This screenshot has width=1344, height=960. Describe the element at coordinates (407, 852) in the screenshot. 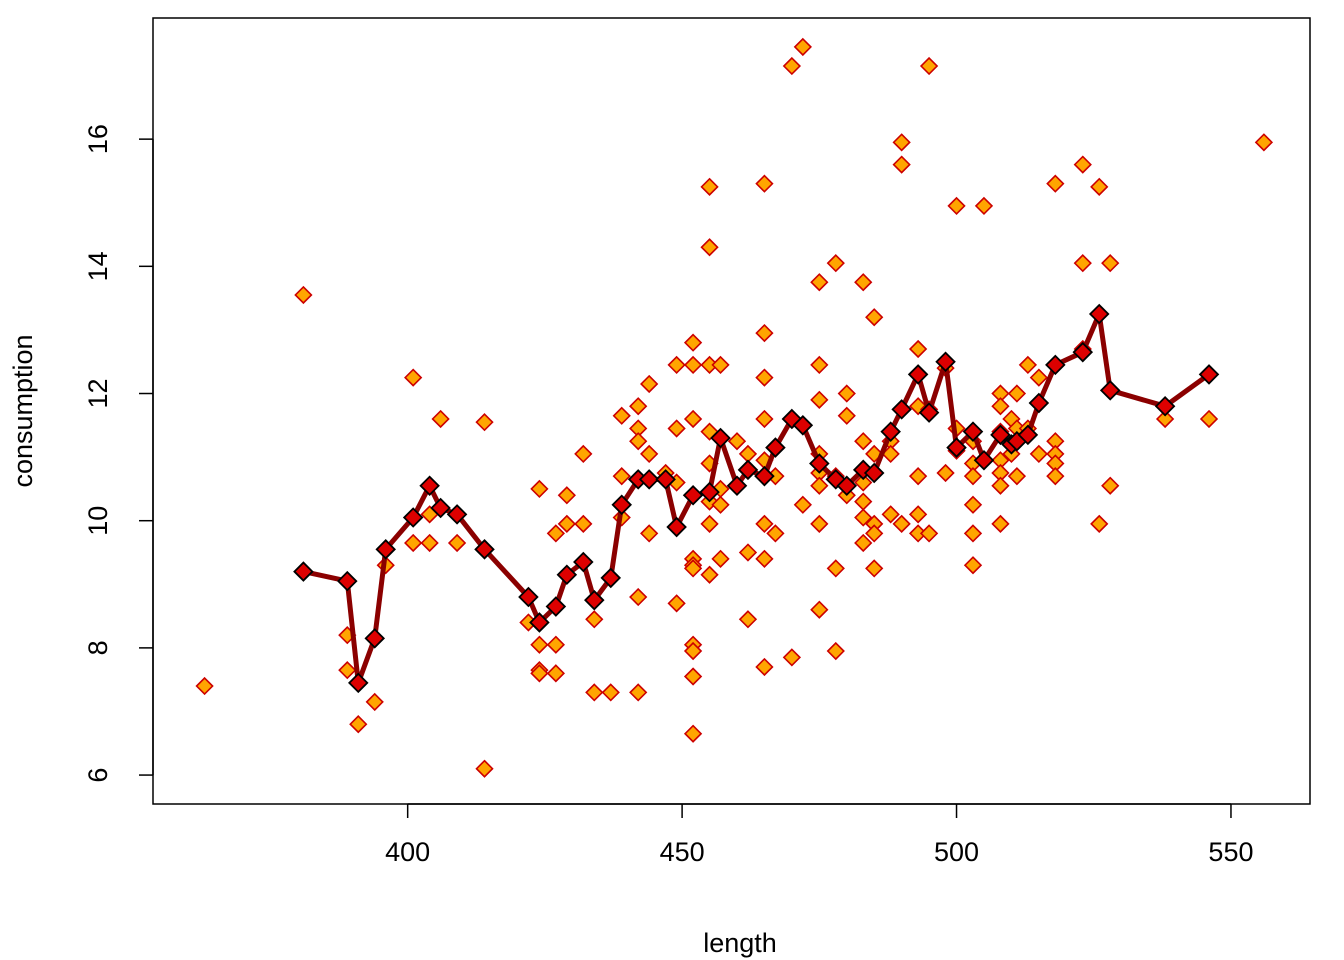

I see `x-tick-label: 400` at that location.